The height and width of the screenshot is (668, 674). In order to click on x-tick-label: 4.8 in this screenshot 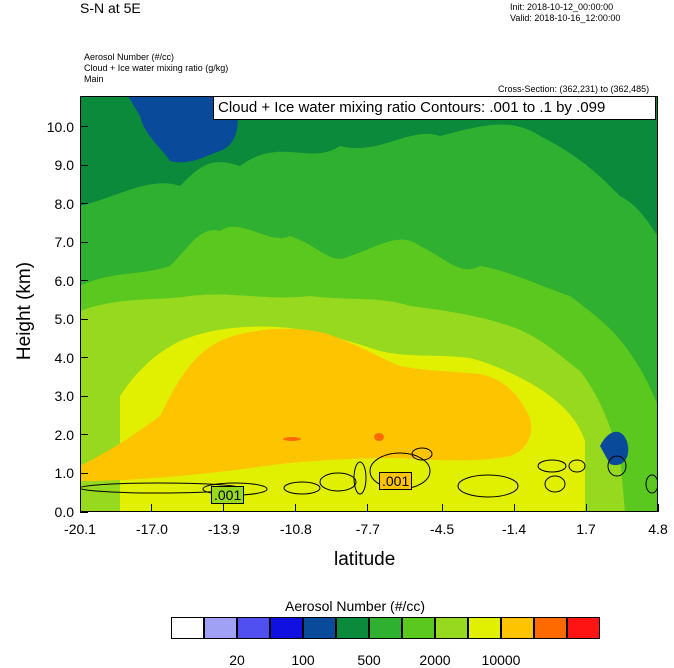, I will do `click(658, 529)`.